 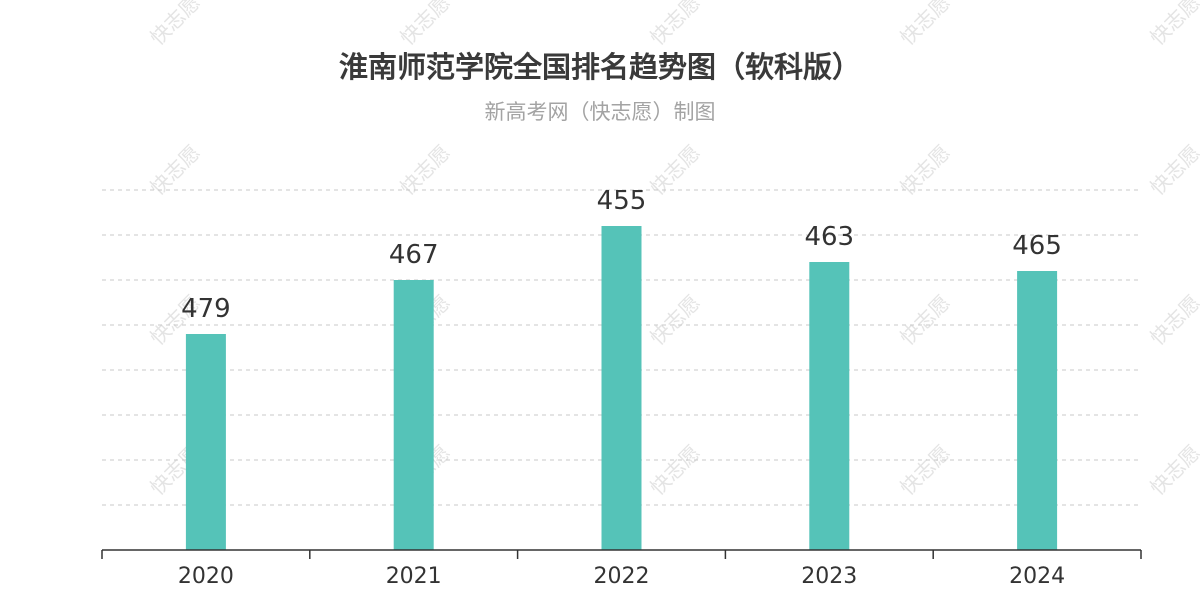 What do you see at coordinates (829, 576) in the screenshot?
I see `x-tick-label-2023: 2023` at bounding box center [829, 576].